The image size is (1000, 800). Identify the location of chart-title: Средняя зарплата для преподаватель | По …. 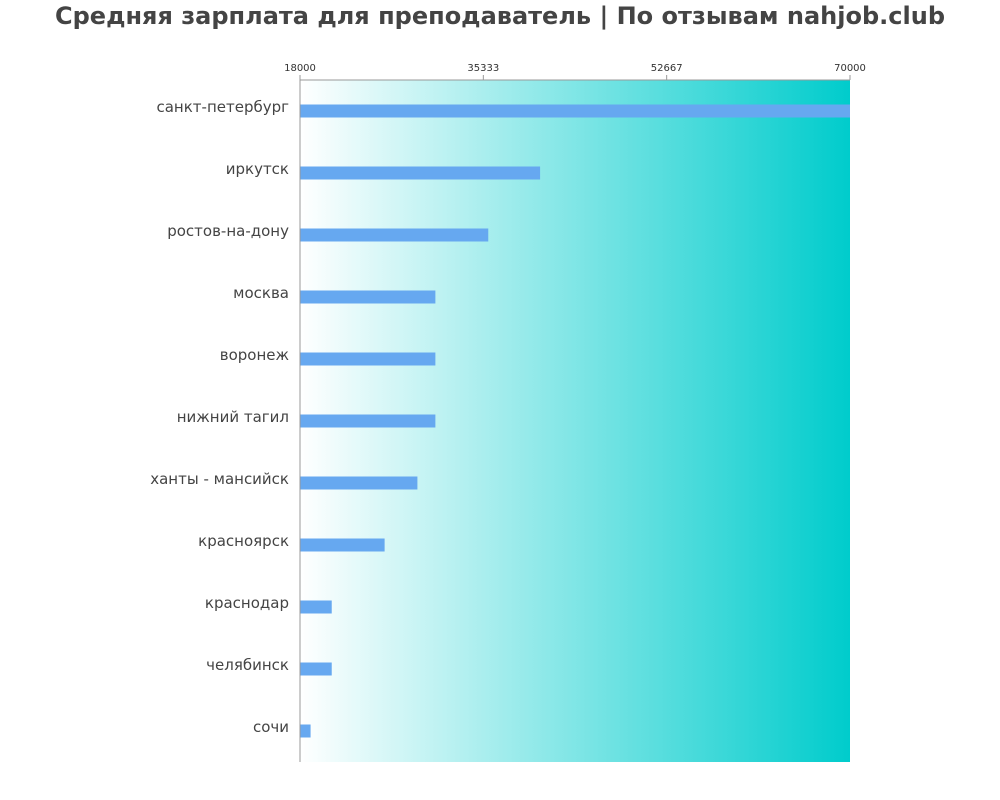
(500, 16).